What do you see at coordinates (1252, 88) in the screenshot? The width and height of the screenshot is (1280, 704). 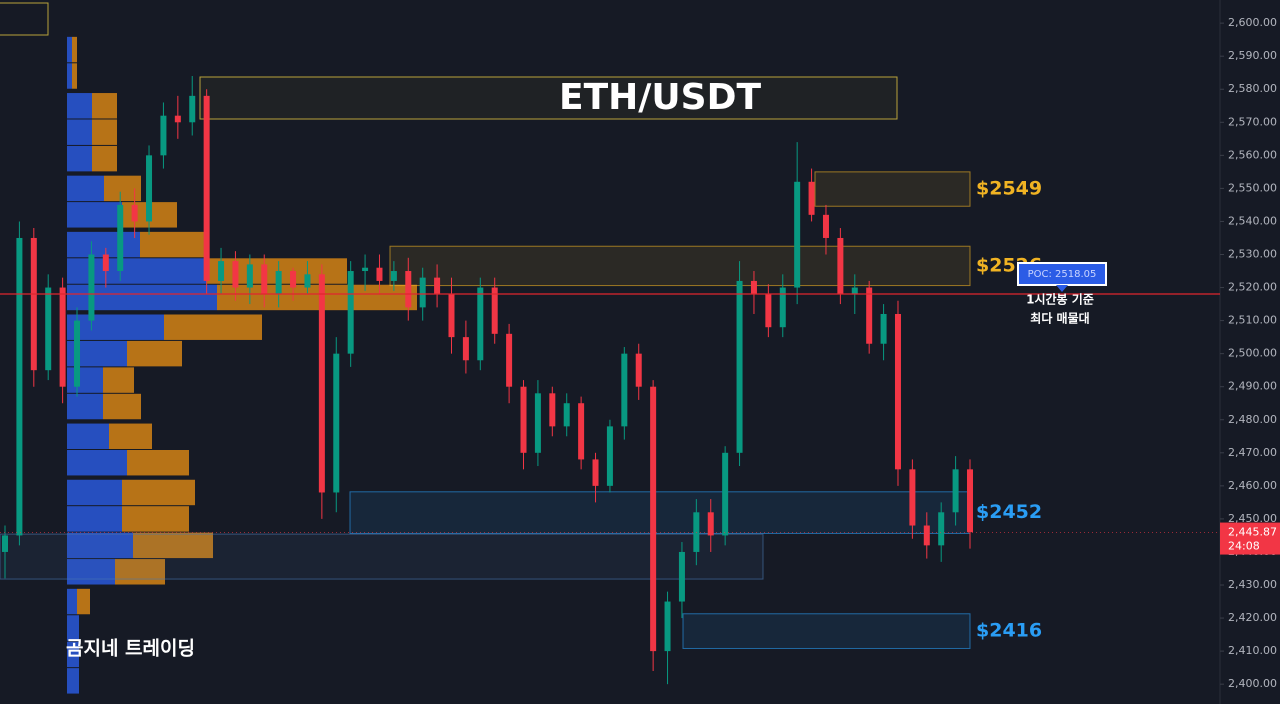 I see `y-tick-label: 2,580.00` at bounding box center [1252, 88].